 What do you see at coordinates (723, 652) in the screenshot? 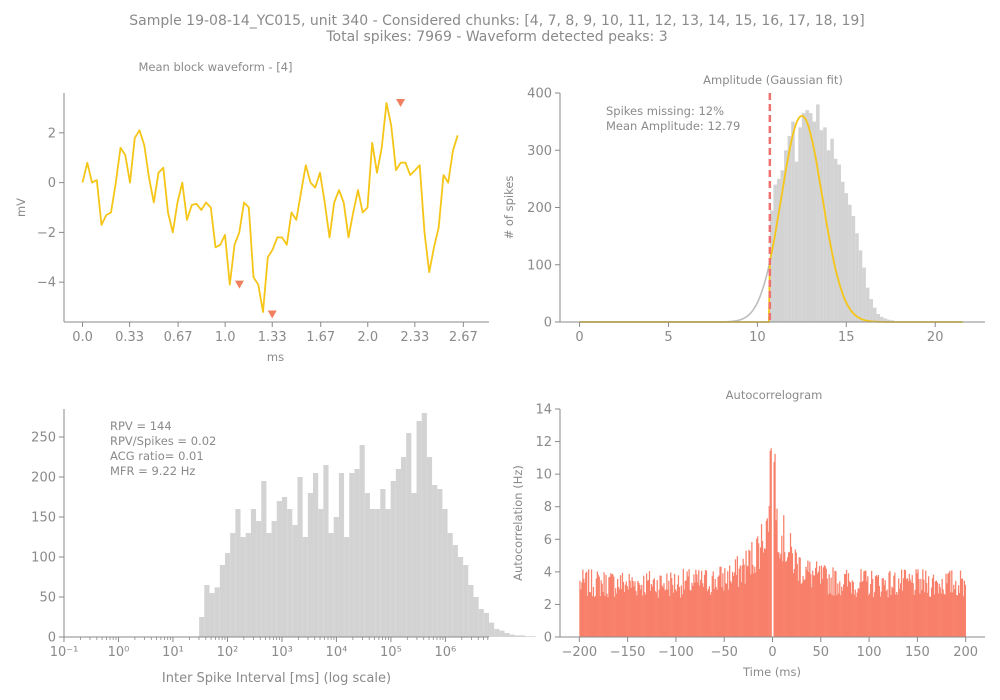
I see `acg-x-tick-label: −50` at bounding box center [723, 652].